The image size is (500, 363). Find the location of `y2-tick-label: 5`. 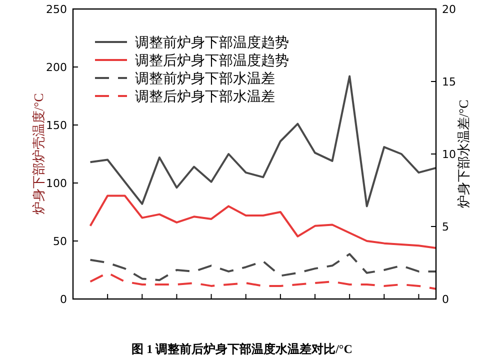

y2-tick-label: 5 is located at coordinates (445, 227).